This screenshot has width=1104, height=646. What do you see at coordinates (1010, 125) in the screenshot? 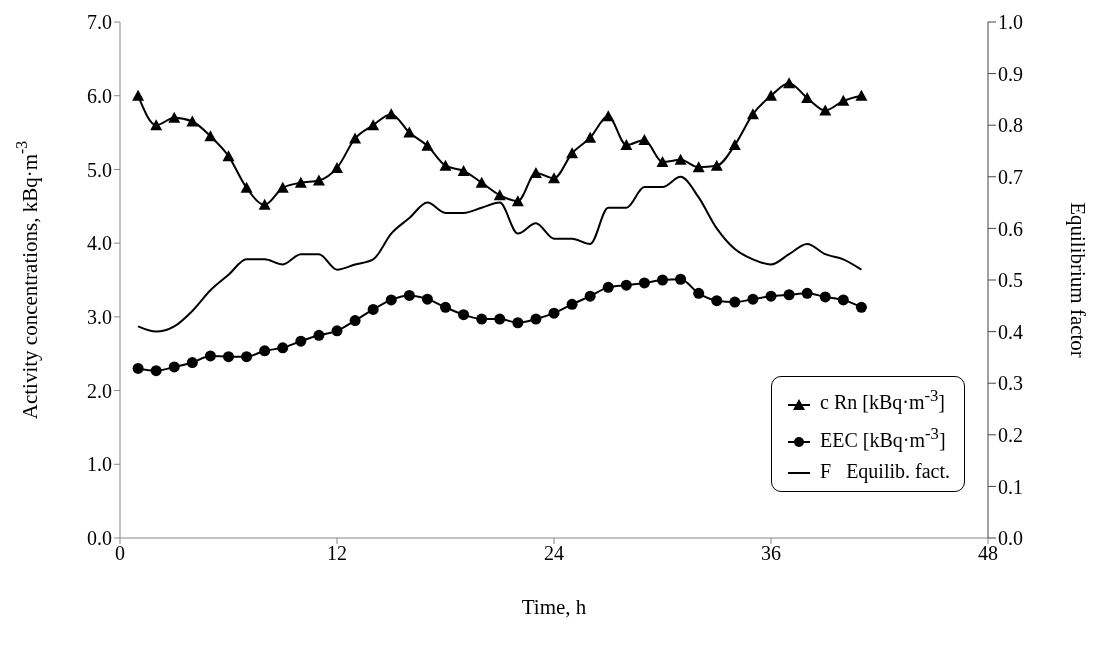
I see `y2-tick-label: 0.8` at bounding box center [1010, 125].